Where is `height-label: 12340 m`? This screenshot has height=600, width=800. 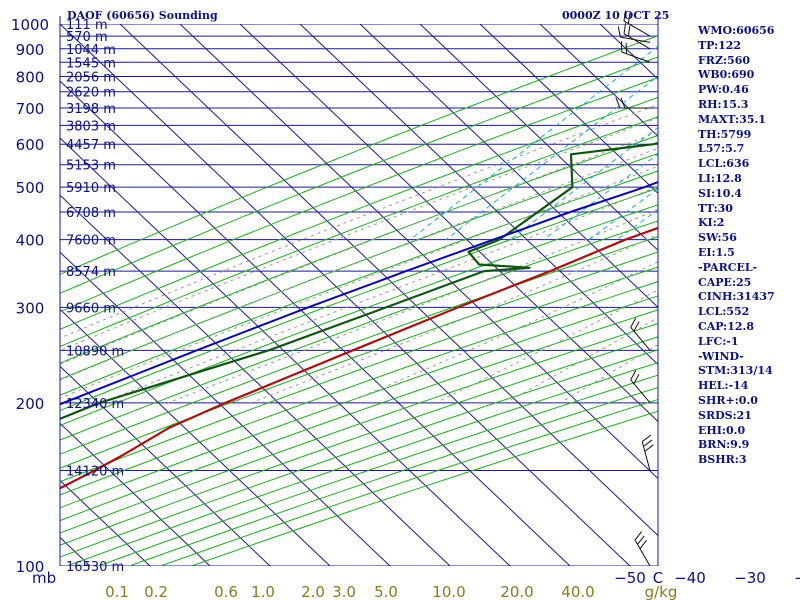 height-label: 12340 m is located at coordinates (95, 404).